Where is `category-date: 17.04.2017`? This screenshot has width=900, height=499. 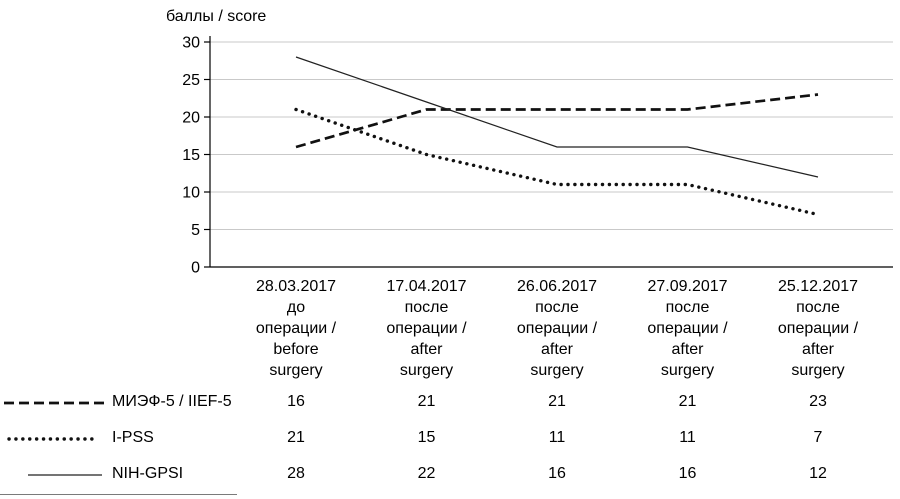 category-date: 17.04.2017 is located at coordinates (426, 286).